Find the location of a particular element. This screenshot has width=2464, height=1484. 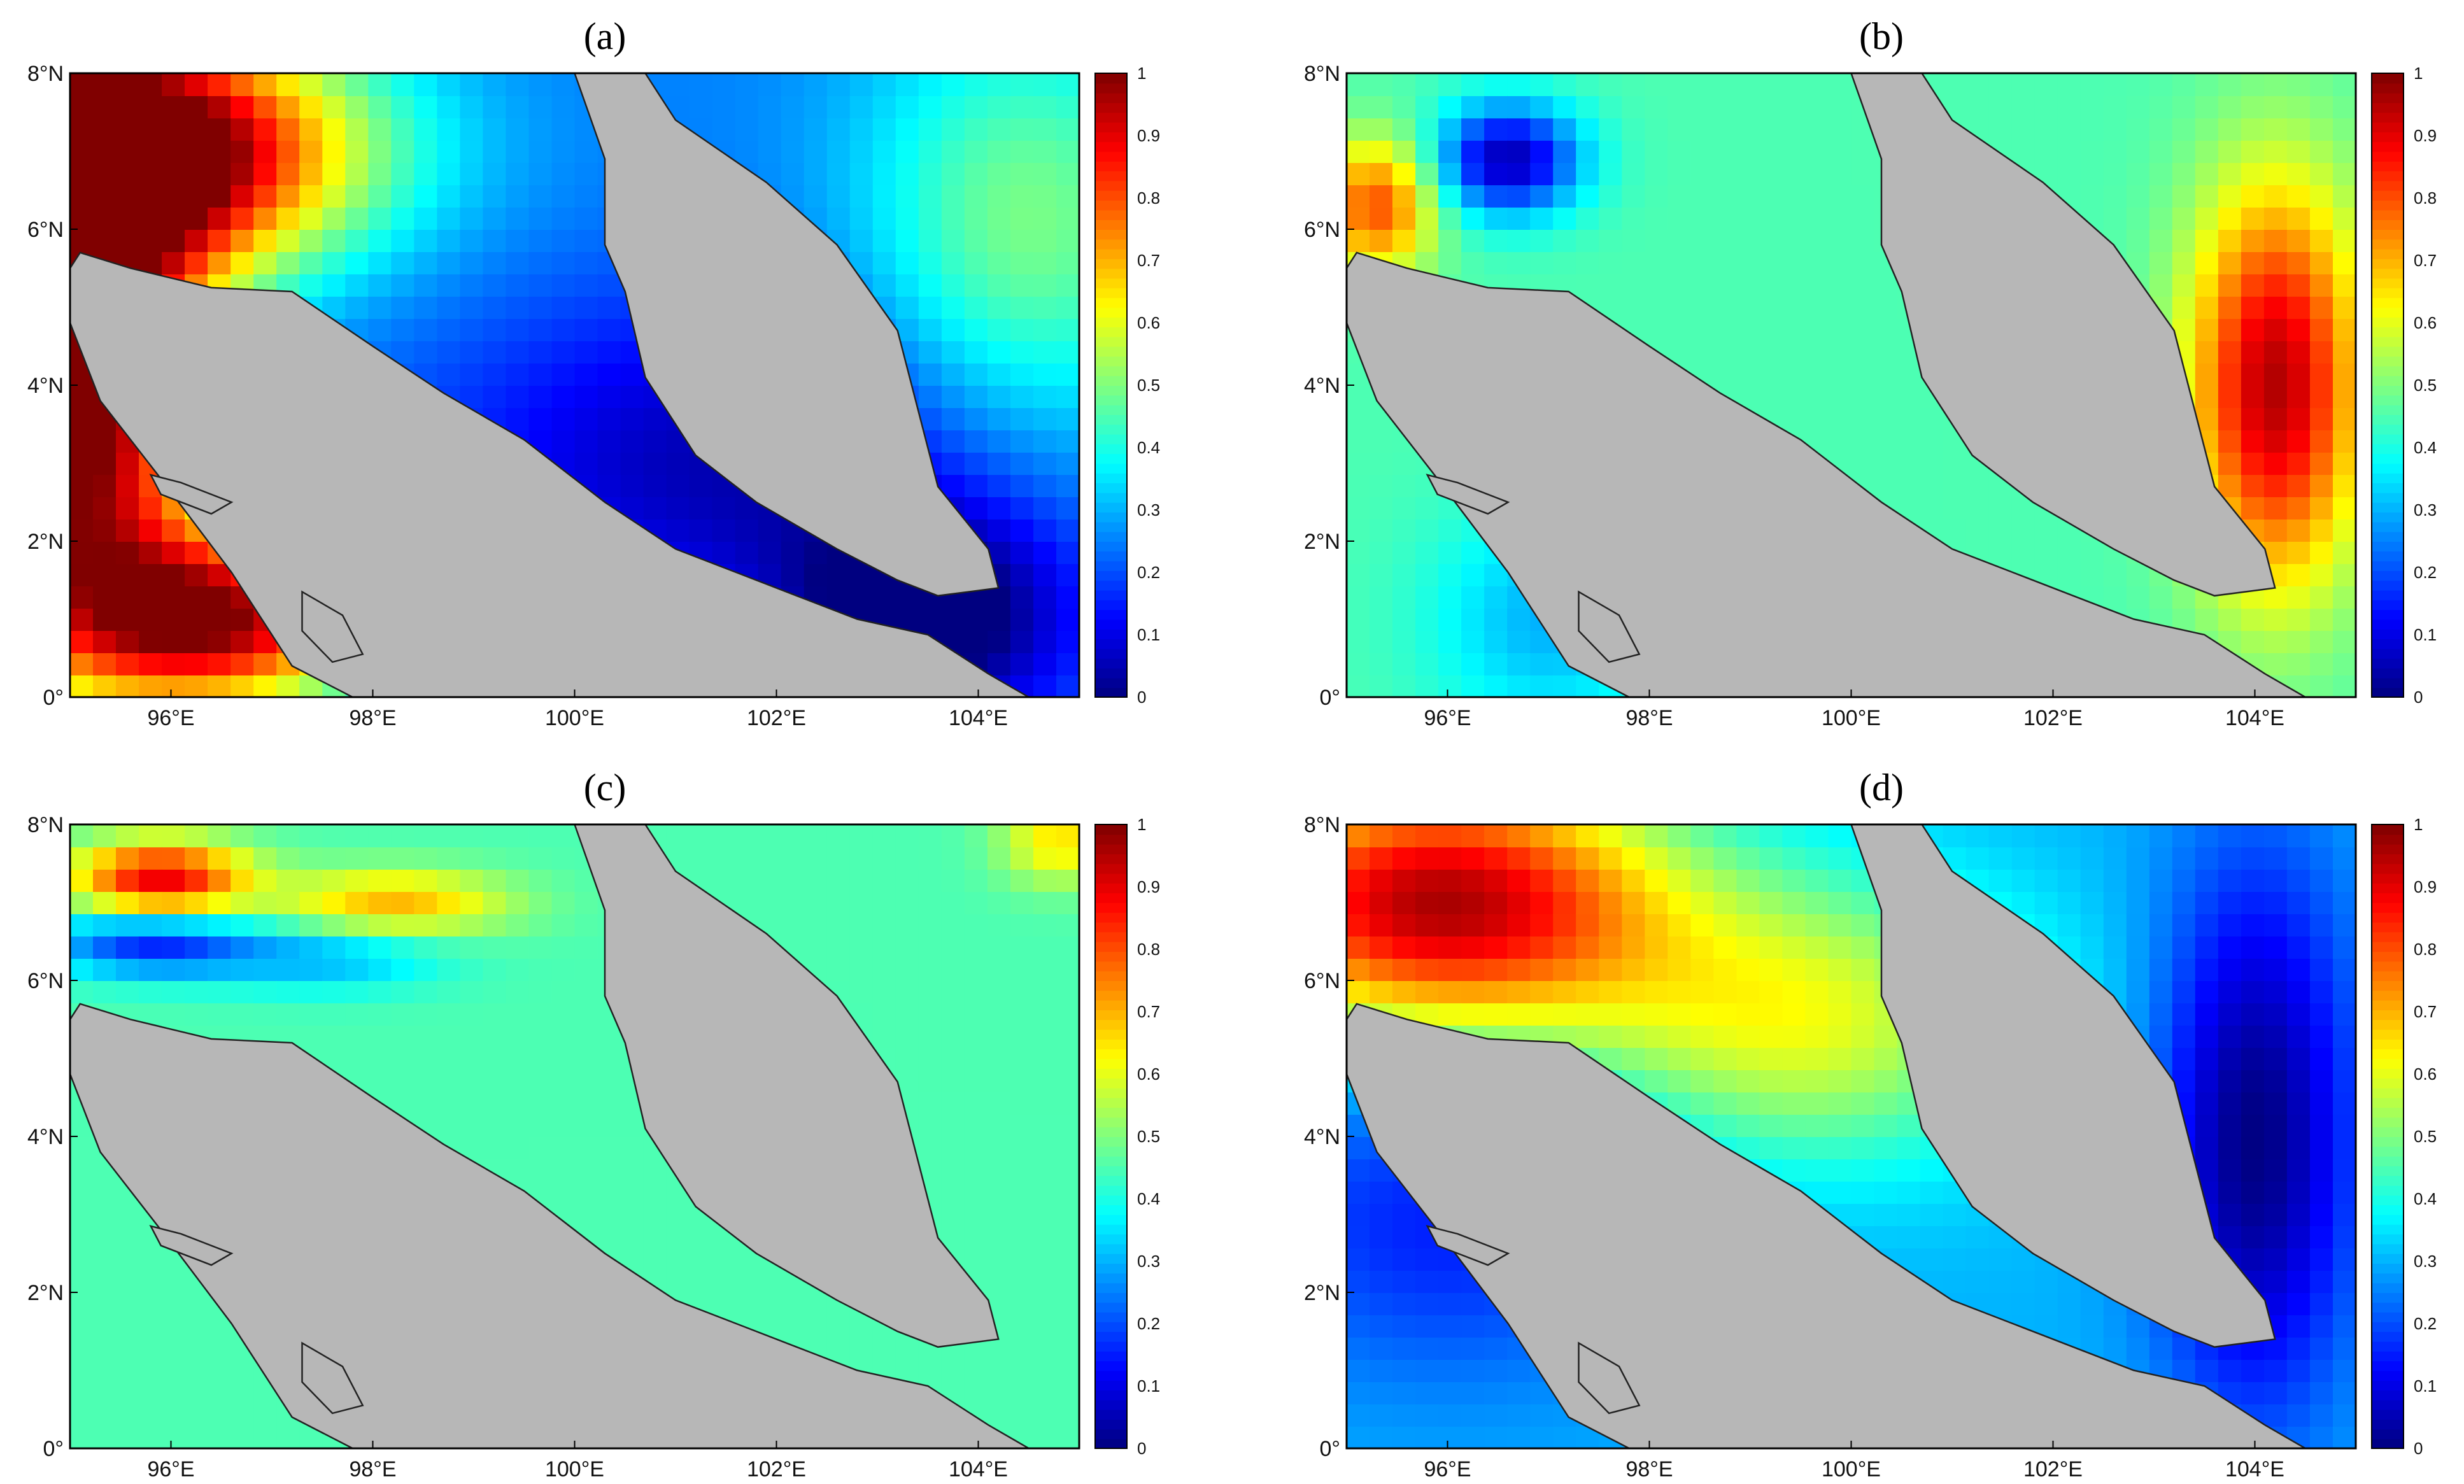

panel-label: (d) is located at coordinates (1882, 788).